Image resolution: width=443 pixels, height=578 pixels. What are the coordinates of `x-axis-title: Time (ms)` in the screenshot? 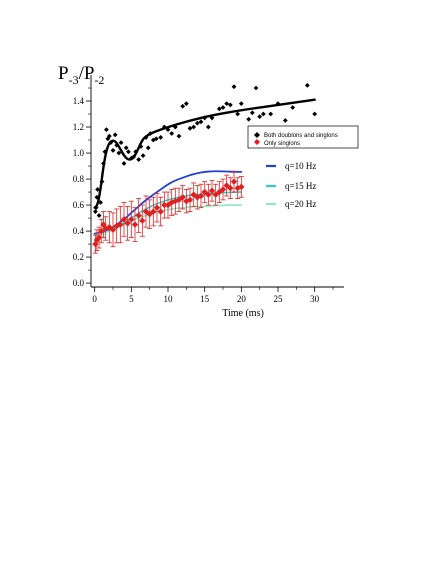 It's located at (243, 313).